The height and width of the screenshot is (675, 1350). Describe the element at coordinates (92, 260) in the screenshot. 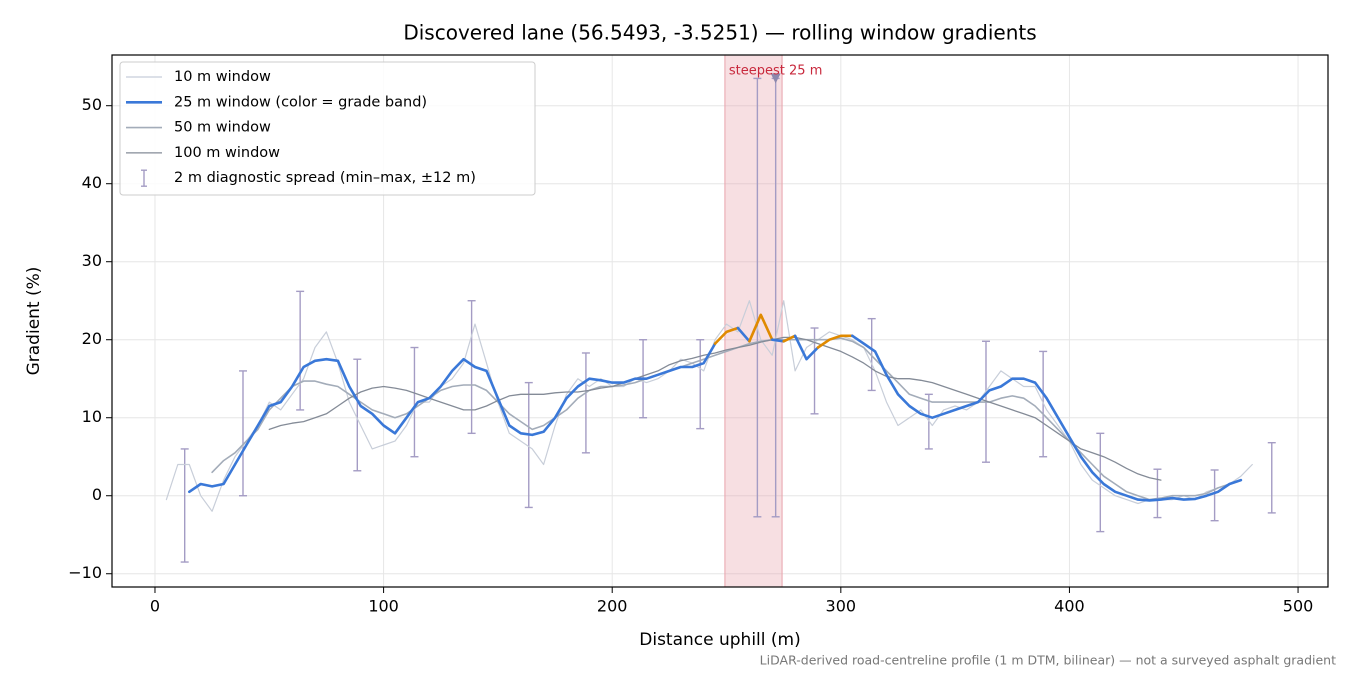

I see `y-tick-label: 30` at that location.